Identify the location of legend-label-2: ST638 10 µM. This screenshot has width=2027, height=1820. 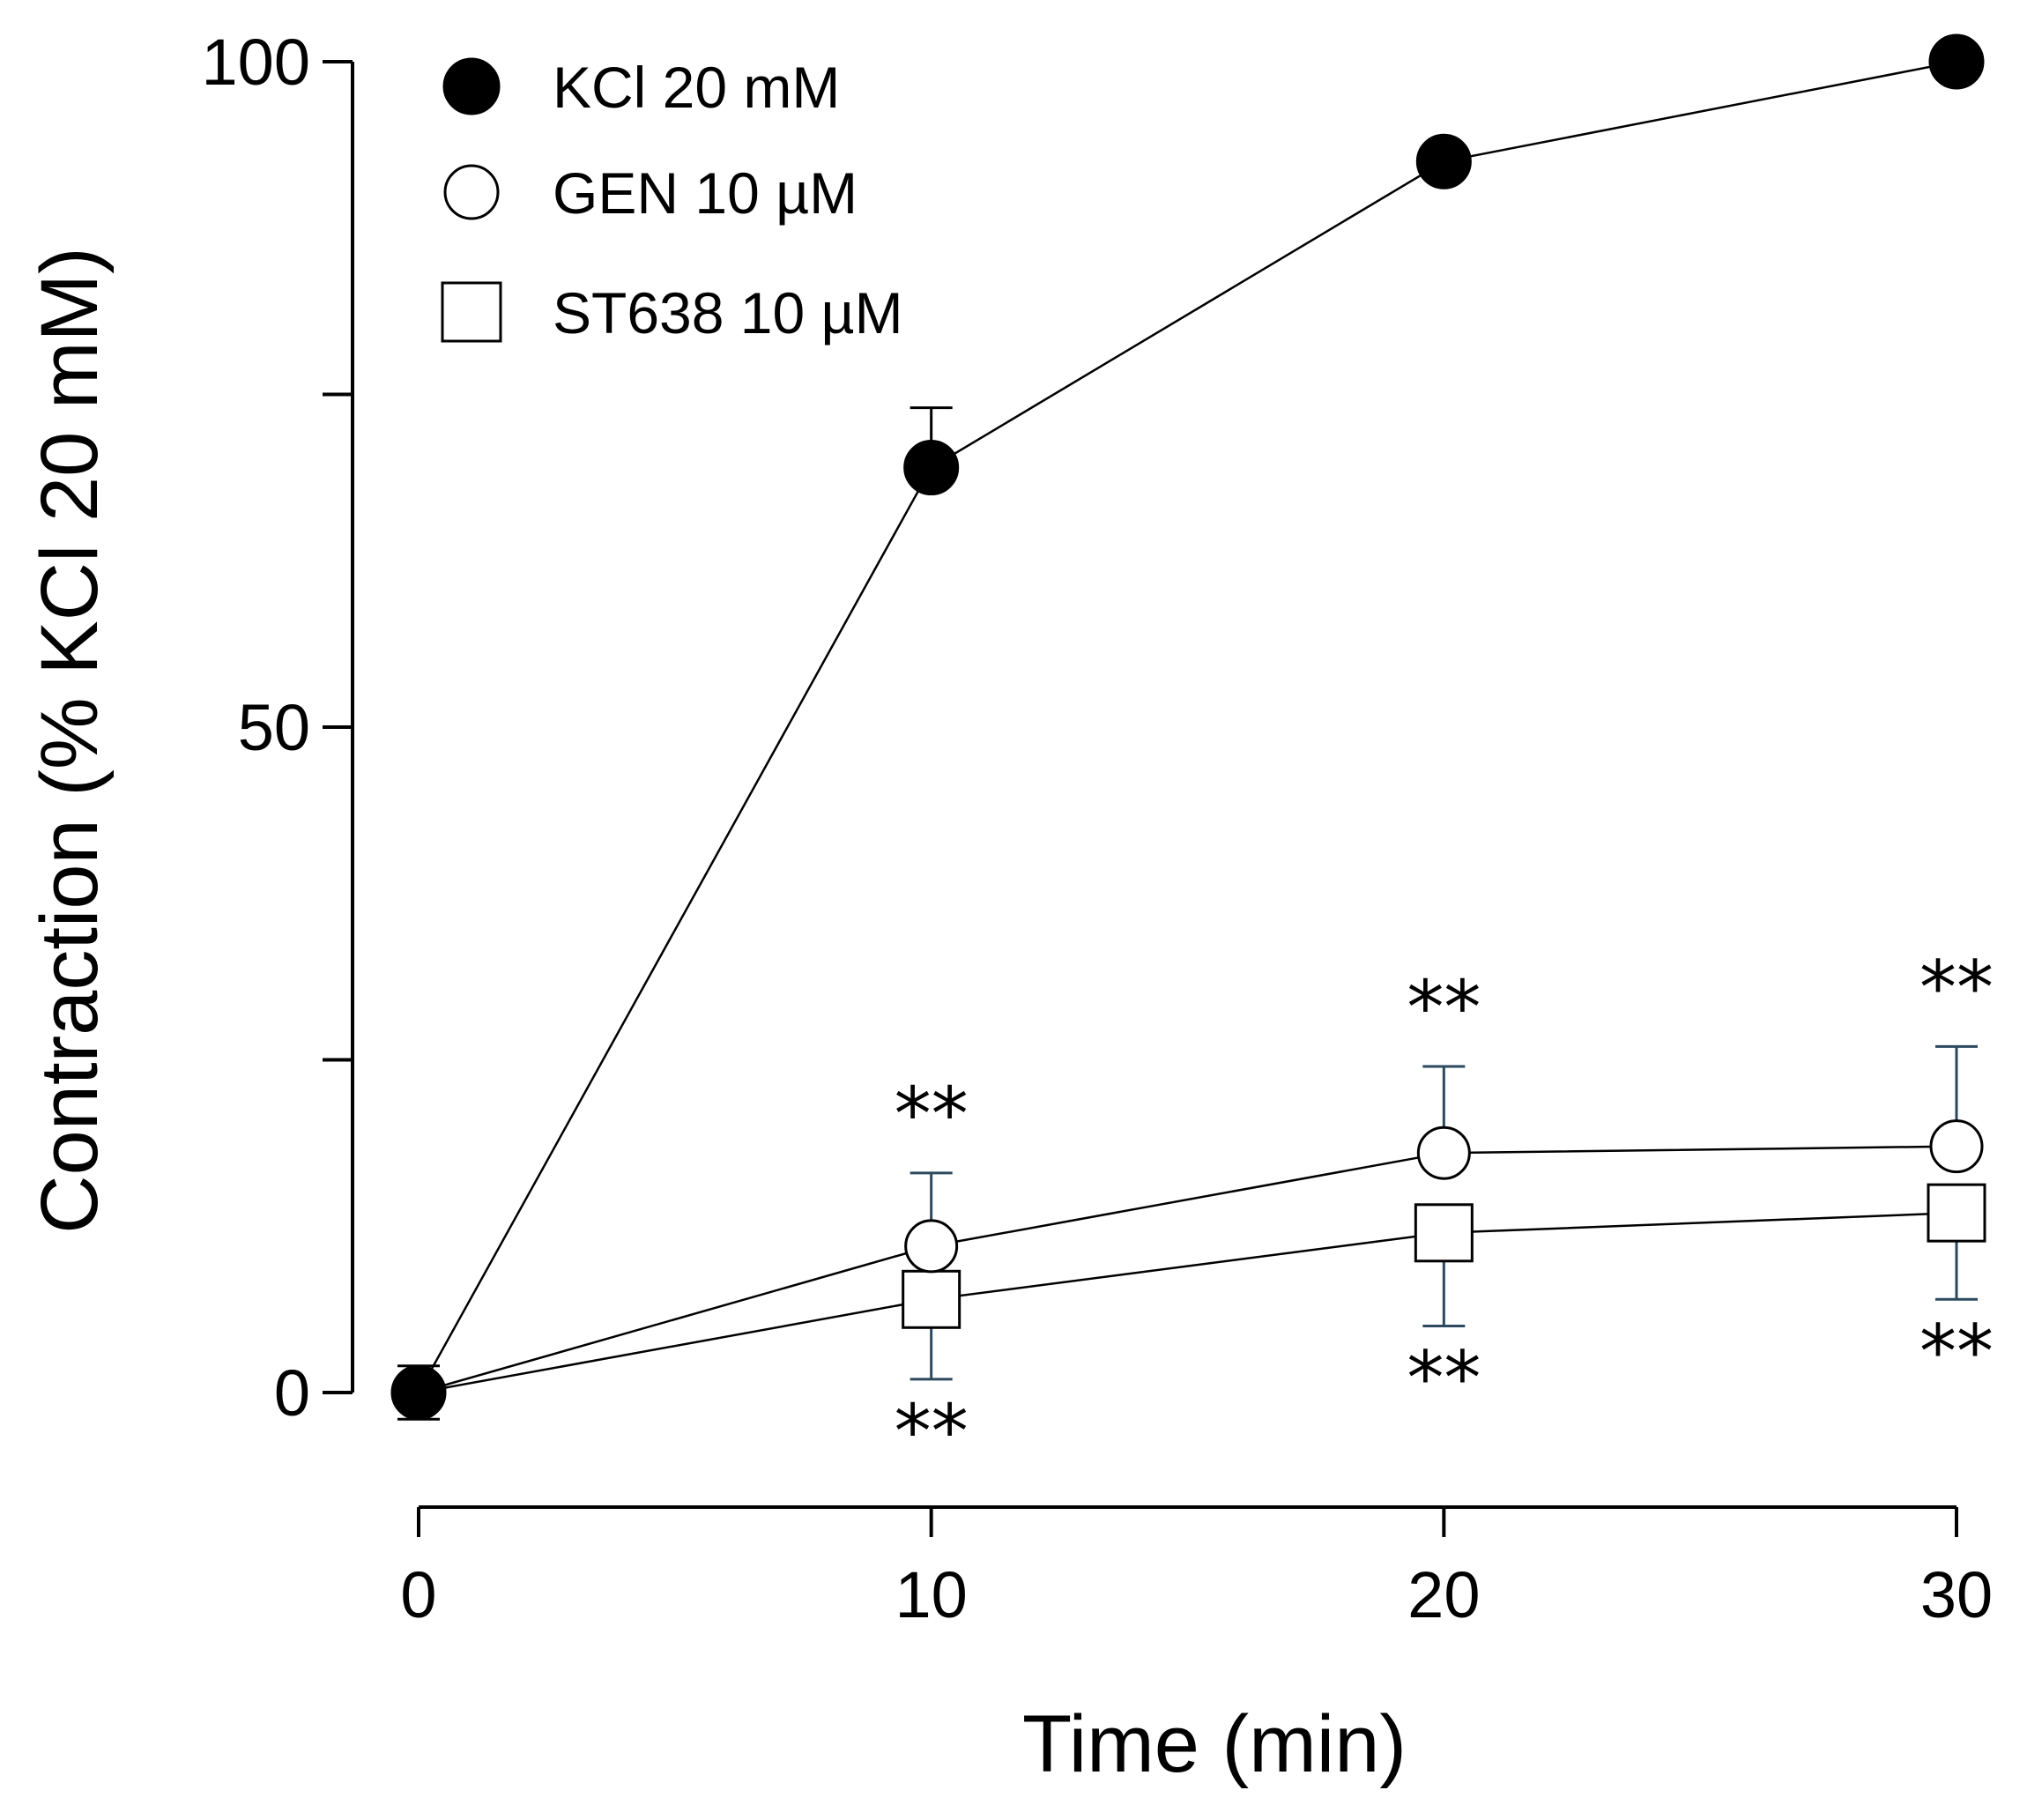
(728, 312).